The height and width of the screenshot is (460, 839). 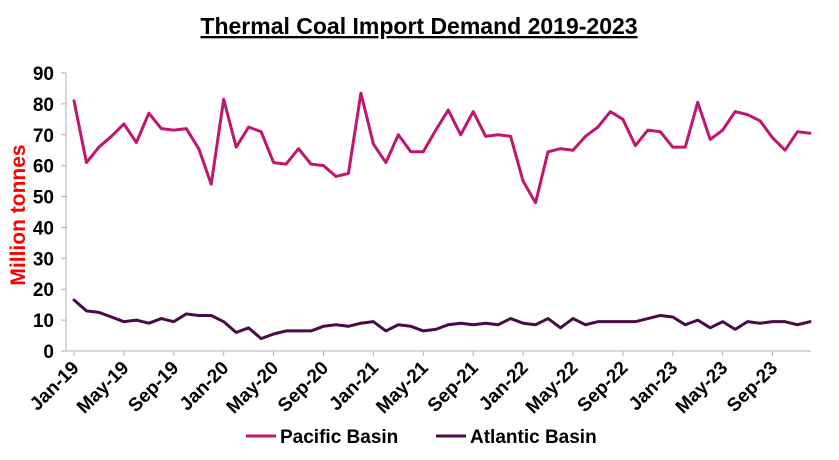 What do you see at coordinates (43, 136) in the screenshot?
I see `y-tick-label: 70` at bounding box center [43, 136].